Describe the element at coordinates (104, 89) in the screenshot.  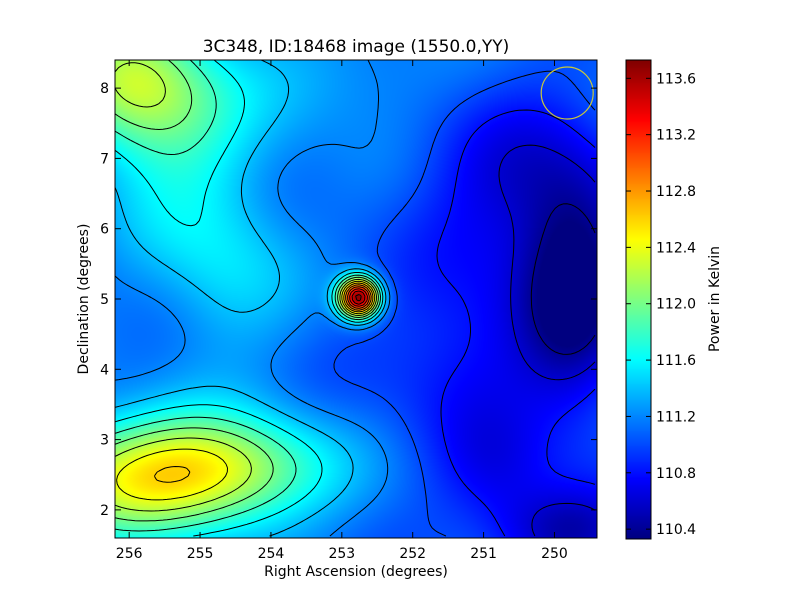
I see `y-tick-label: 8` at that location.